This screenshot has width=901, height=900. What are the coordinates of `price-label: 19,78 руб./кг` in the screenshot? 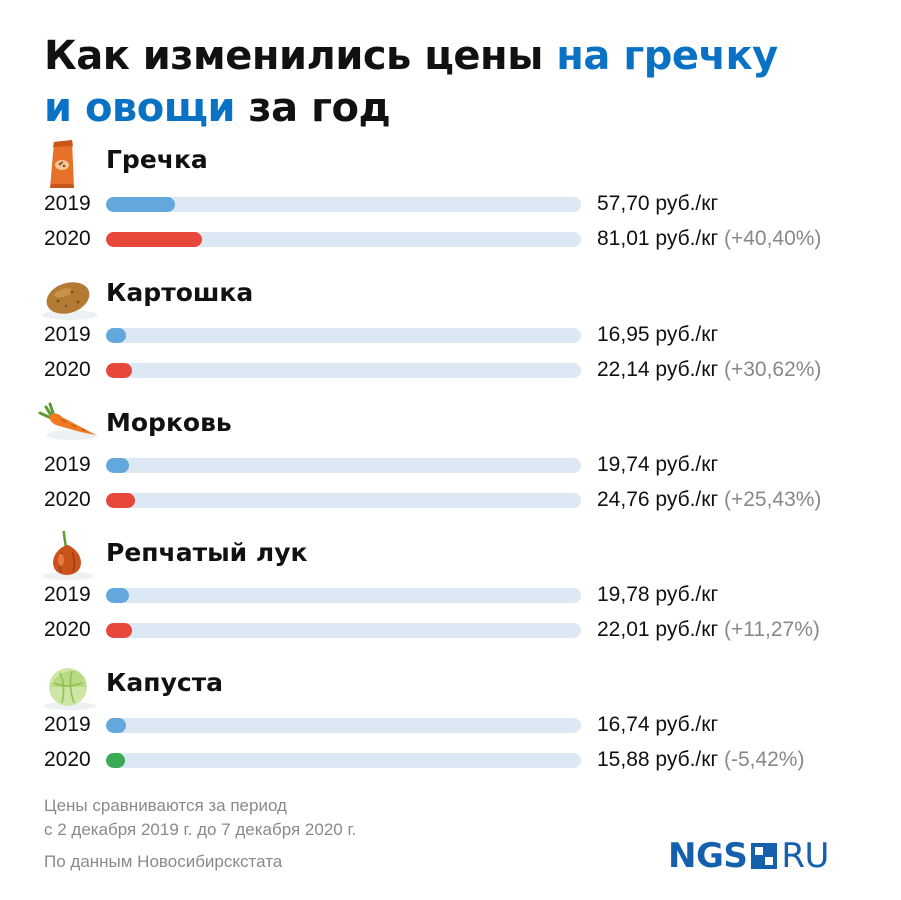 It's located at (657, 595).